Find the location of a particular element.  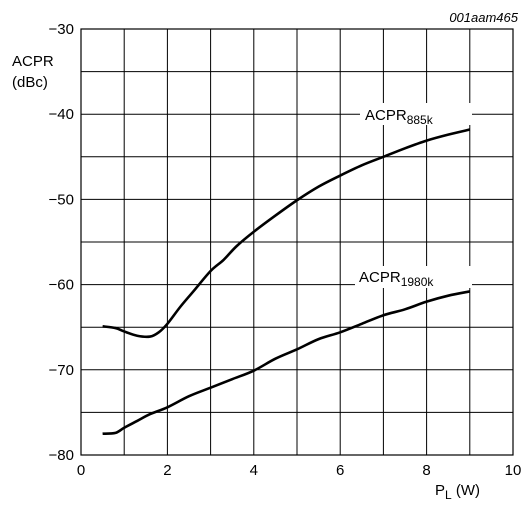

x-tick-label: 2 is located at coordinates (167, 470).